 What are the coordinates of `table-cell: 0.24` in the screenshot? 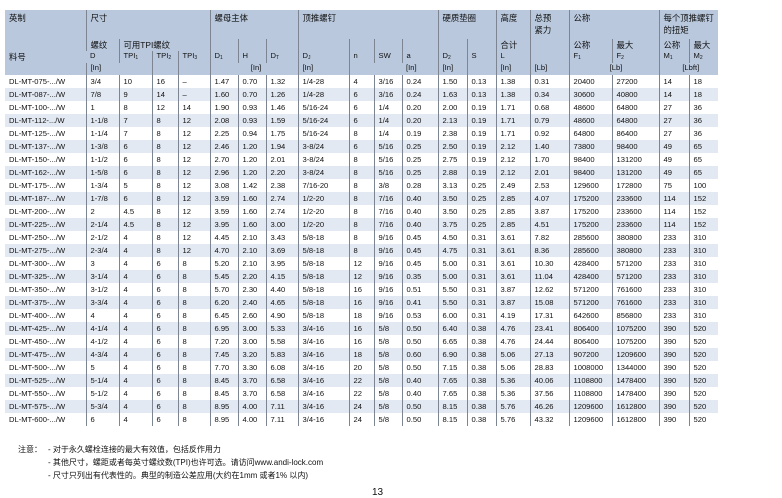 It's located at (420, 94).